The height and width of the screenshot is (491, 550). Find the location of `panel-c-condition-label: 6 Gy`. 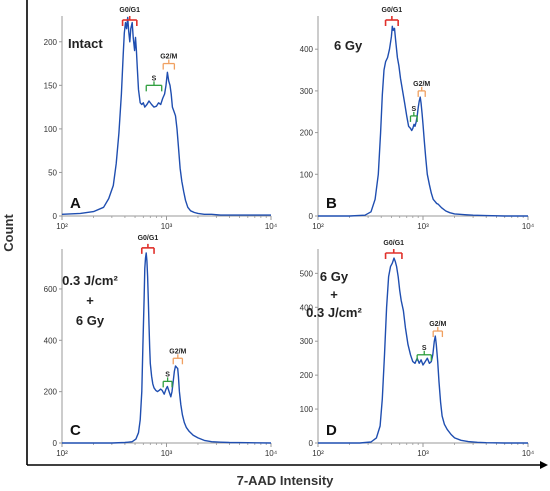

panel-c-condition-label: 6 Gy is located at coordinates (90, 320).